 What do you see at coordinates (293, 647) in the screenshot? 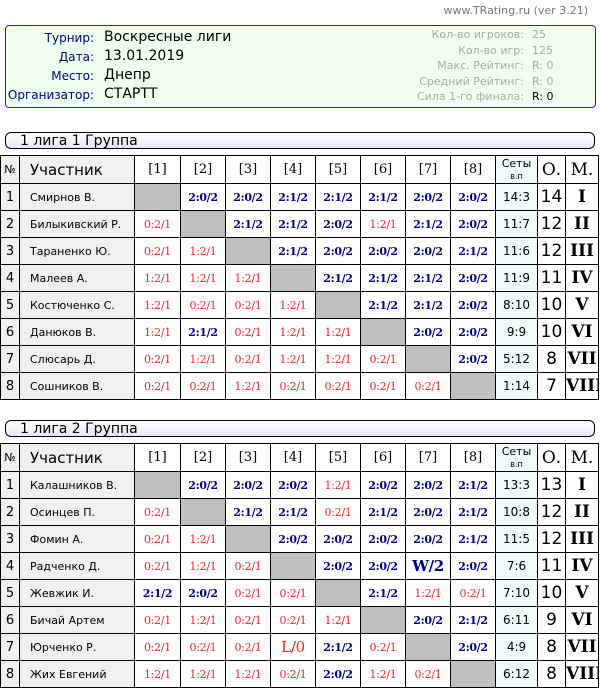
I see `match-result: L/0` at bounding box center [293, 647].